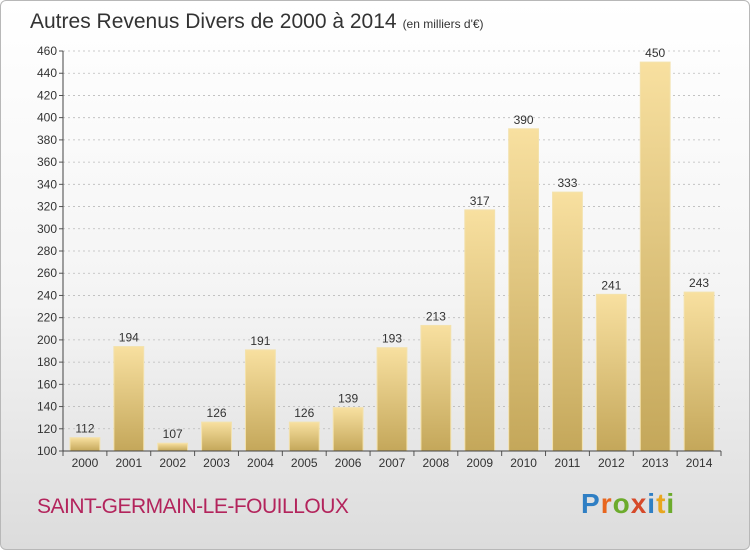 This screenshot has width=750, height=550. I want to click on y-tick-label: 280, so click(47, 251).